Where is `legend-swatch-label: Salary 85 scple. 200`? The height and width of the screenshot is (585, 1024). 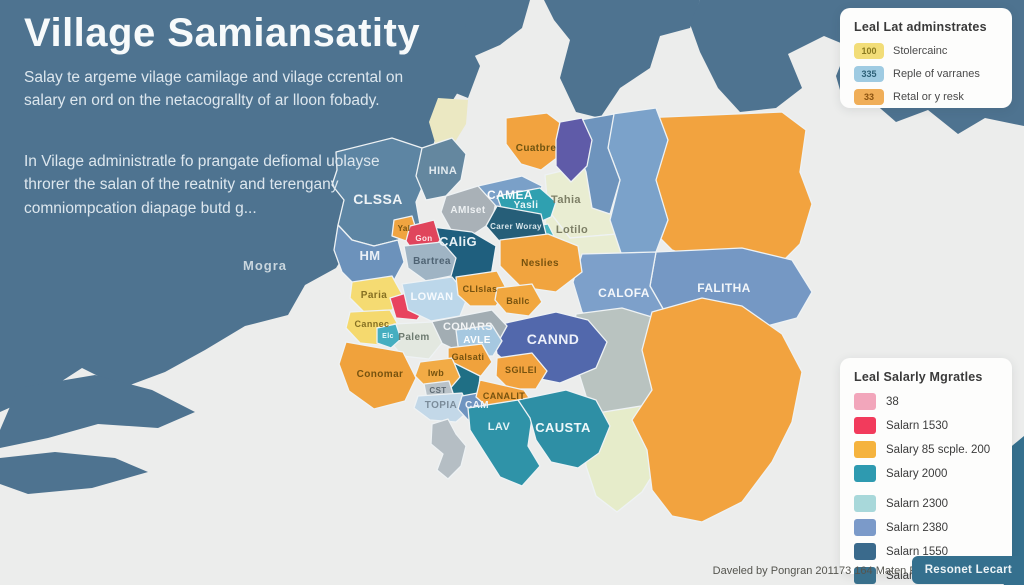 legend-swatch-label: Salary 85 scple. 200 is located at coordinates (938, 449).